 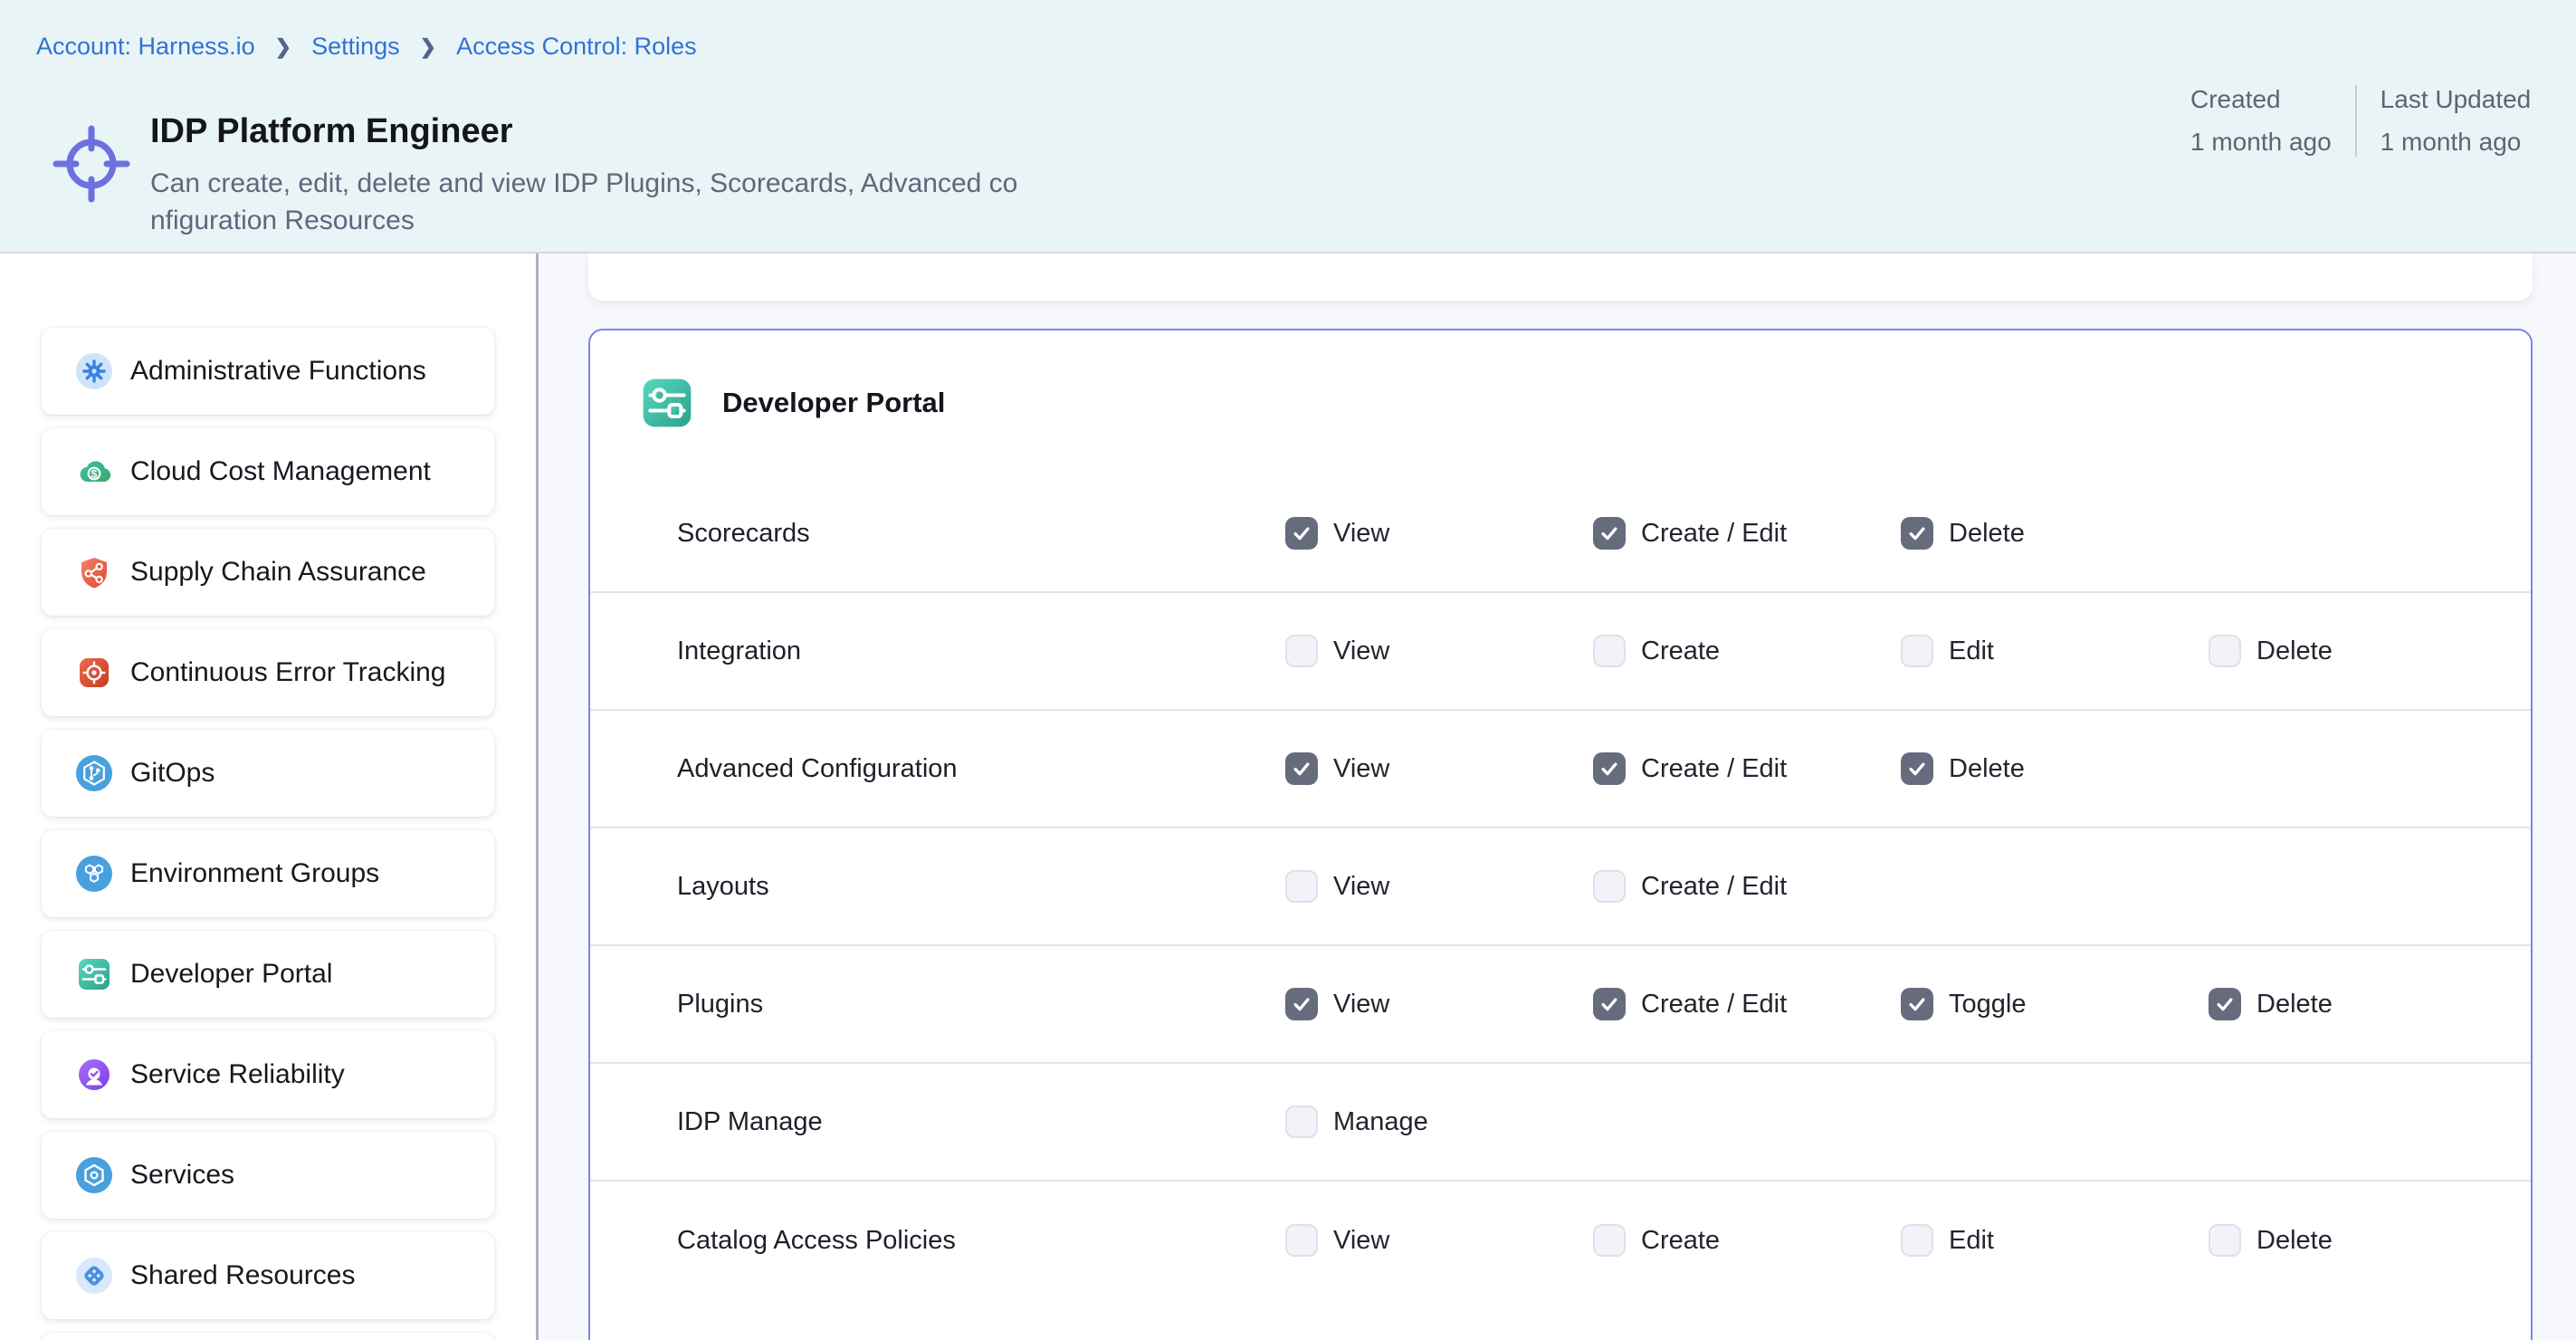 What do you see at coordinates (94, 572) in the screenshot?
I see `shield-network-icon` at bounding box center [94, 572].